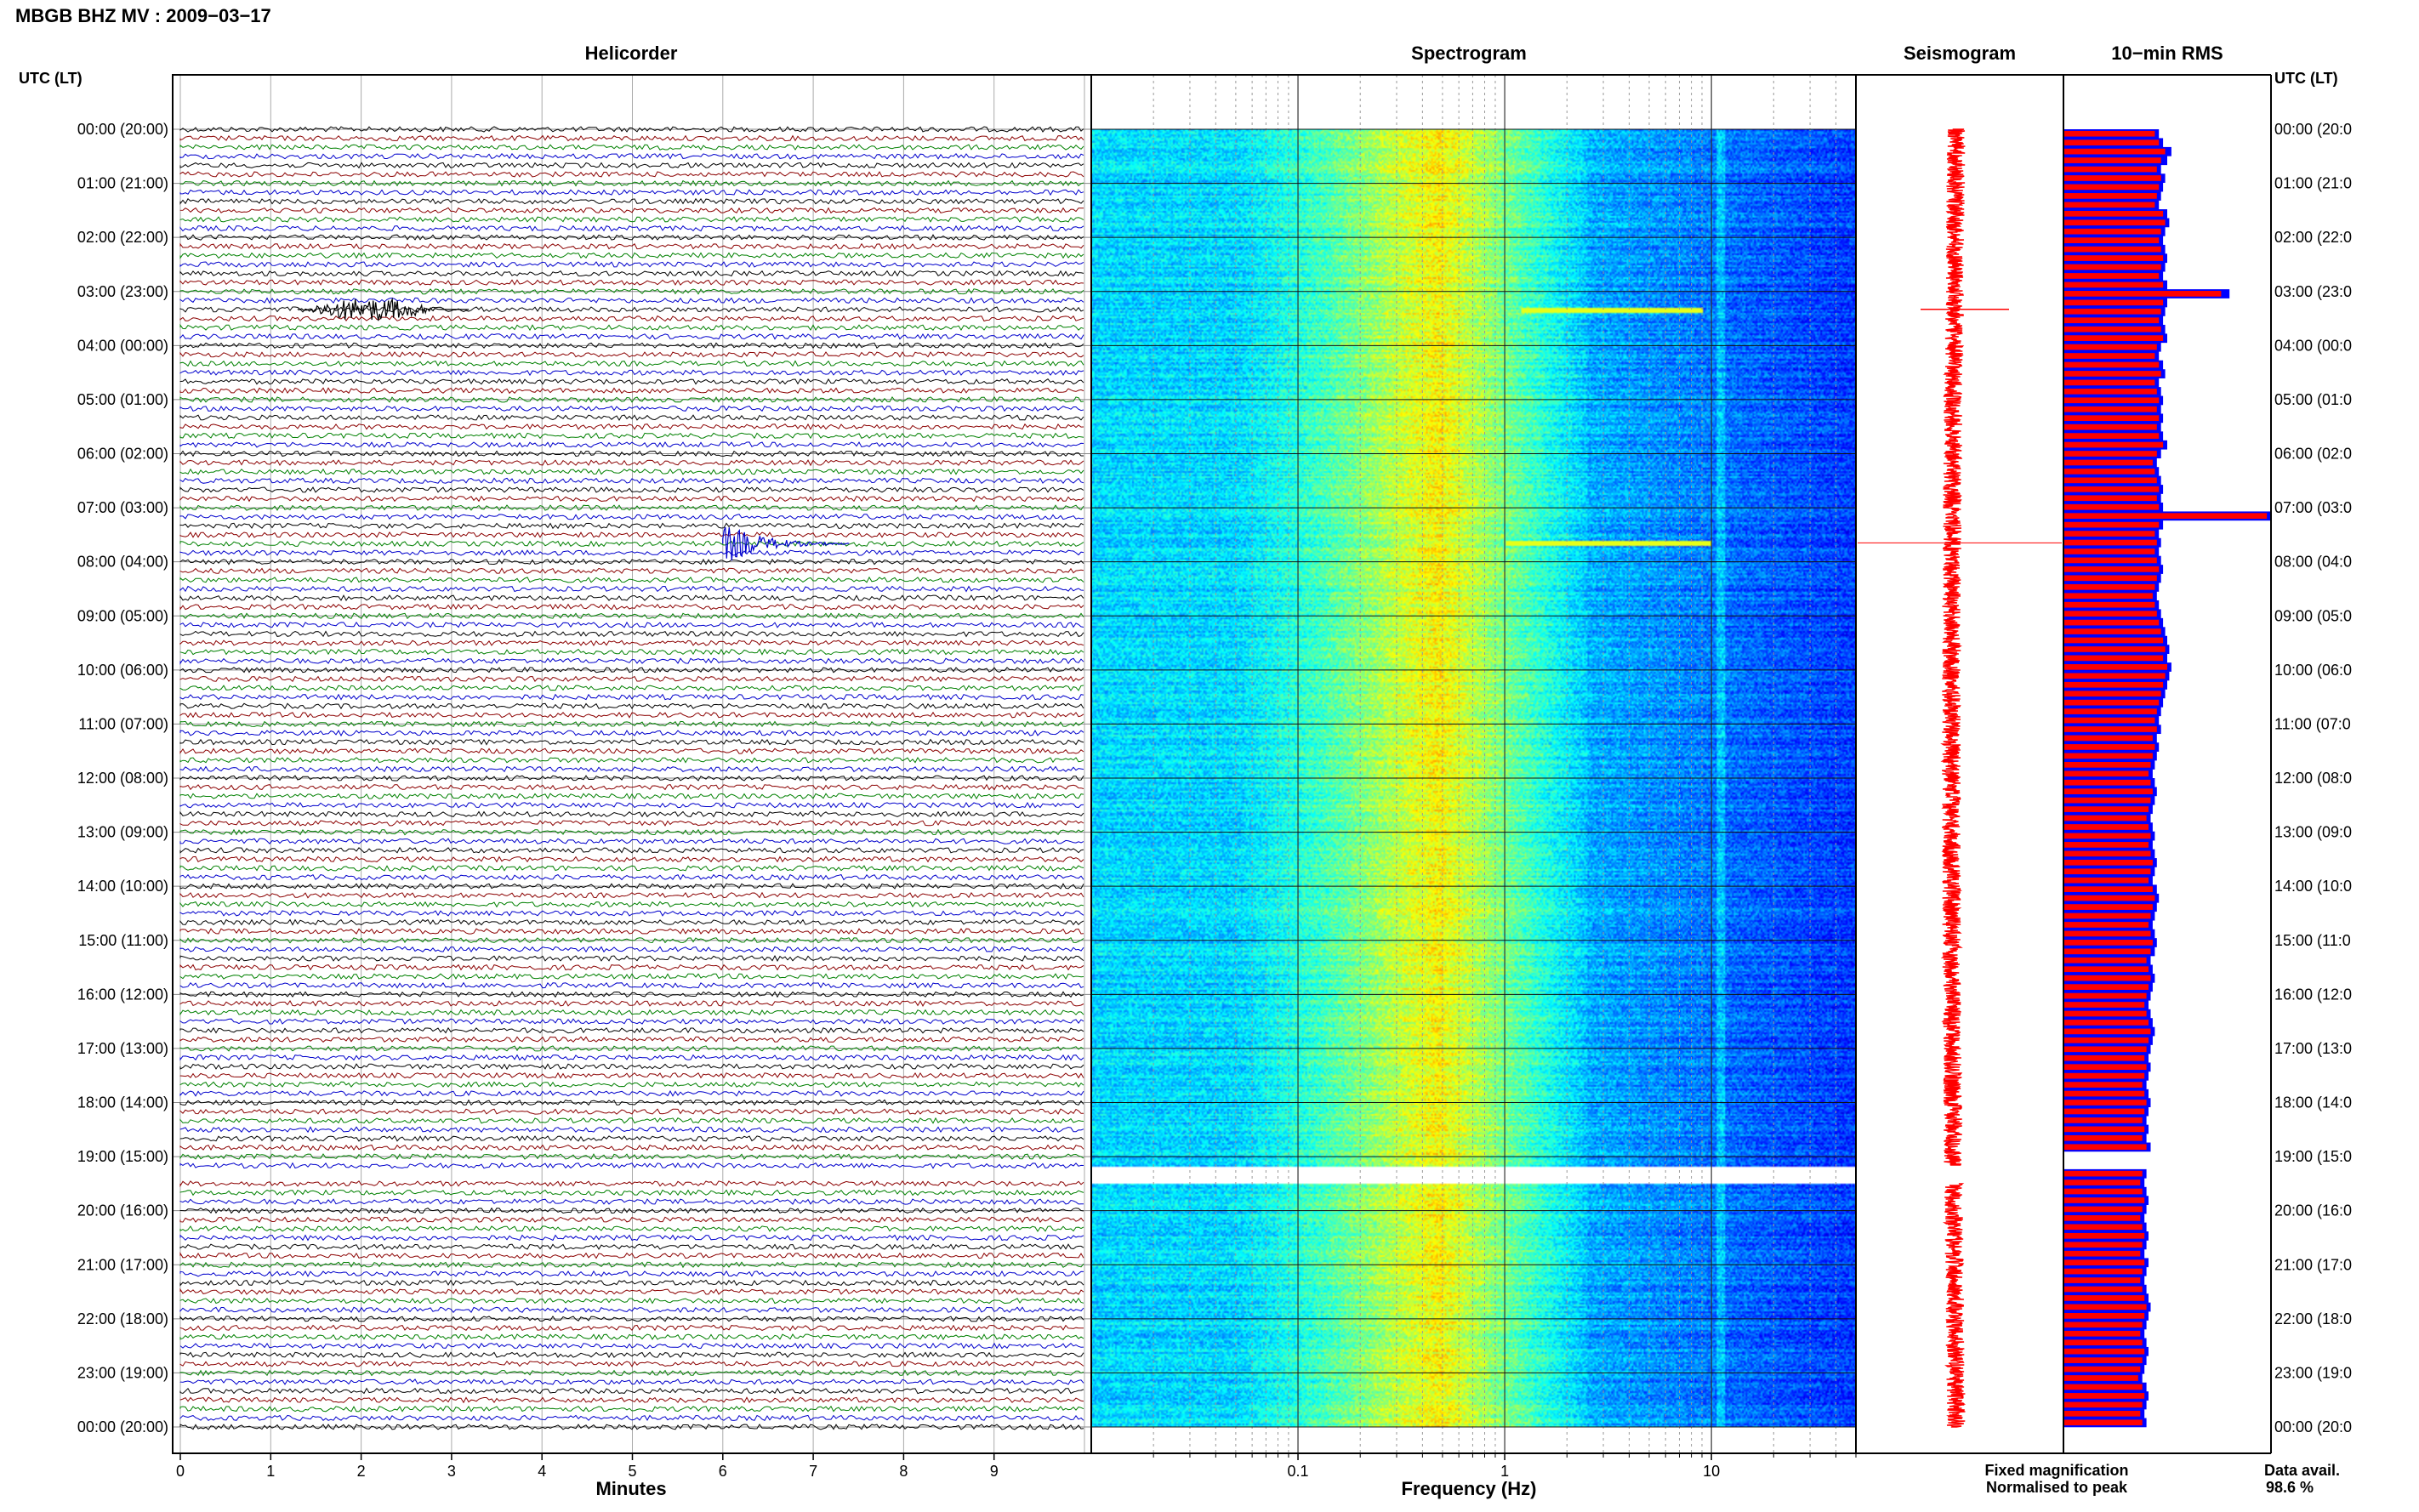  Describe the element at coordinates (2313, 1048) in the screenshot. I see `time-label-right: 17:00 (13:0` at that location.